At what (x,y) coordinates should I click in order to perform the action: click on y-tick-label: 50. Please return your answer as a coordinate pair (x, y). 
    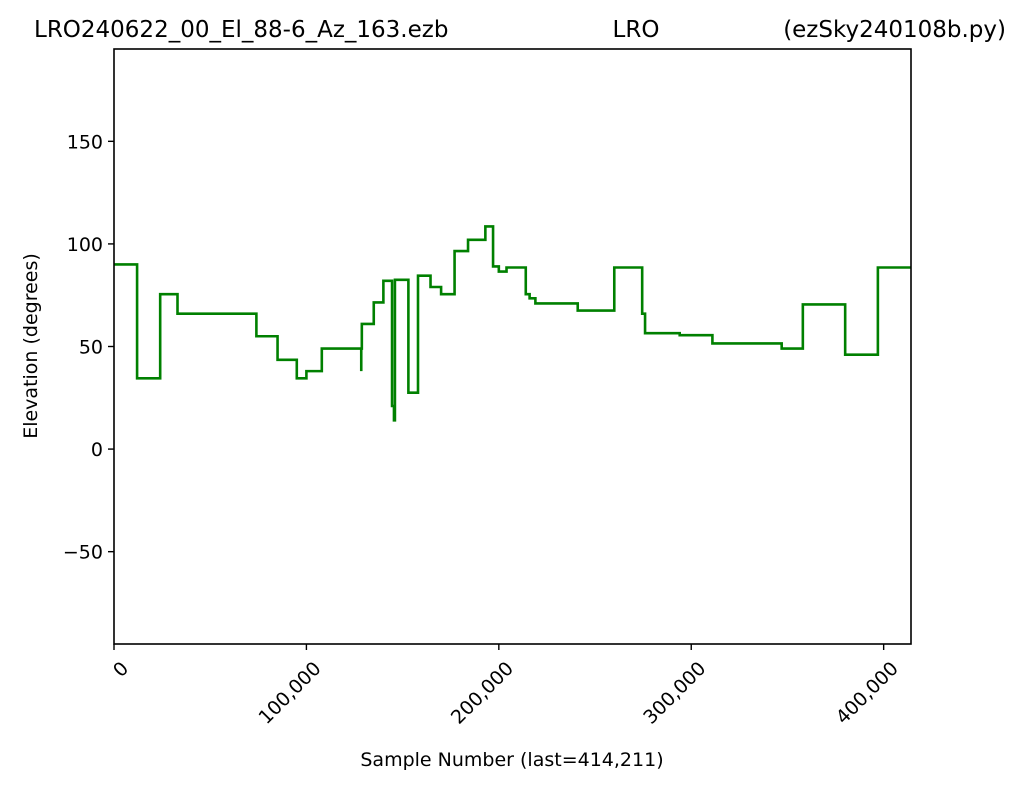
    Looking at the image, I should click on (91, 348).